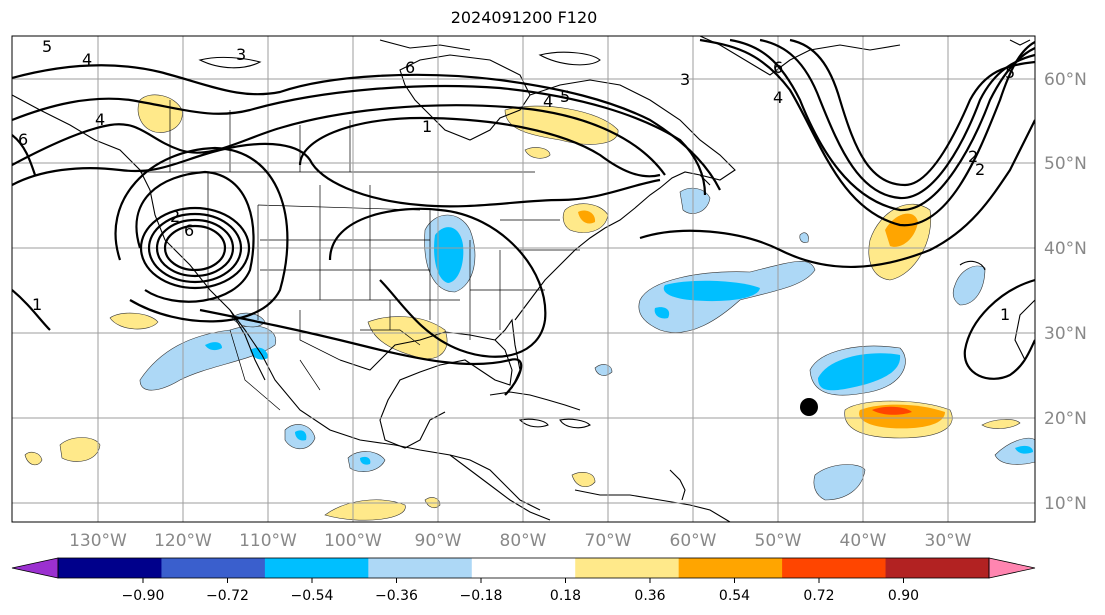  I want to click on lon-label: 130°W, so click(98, 541).